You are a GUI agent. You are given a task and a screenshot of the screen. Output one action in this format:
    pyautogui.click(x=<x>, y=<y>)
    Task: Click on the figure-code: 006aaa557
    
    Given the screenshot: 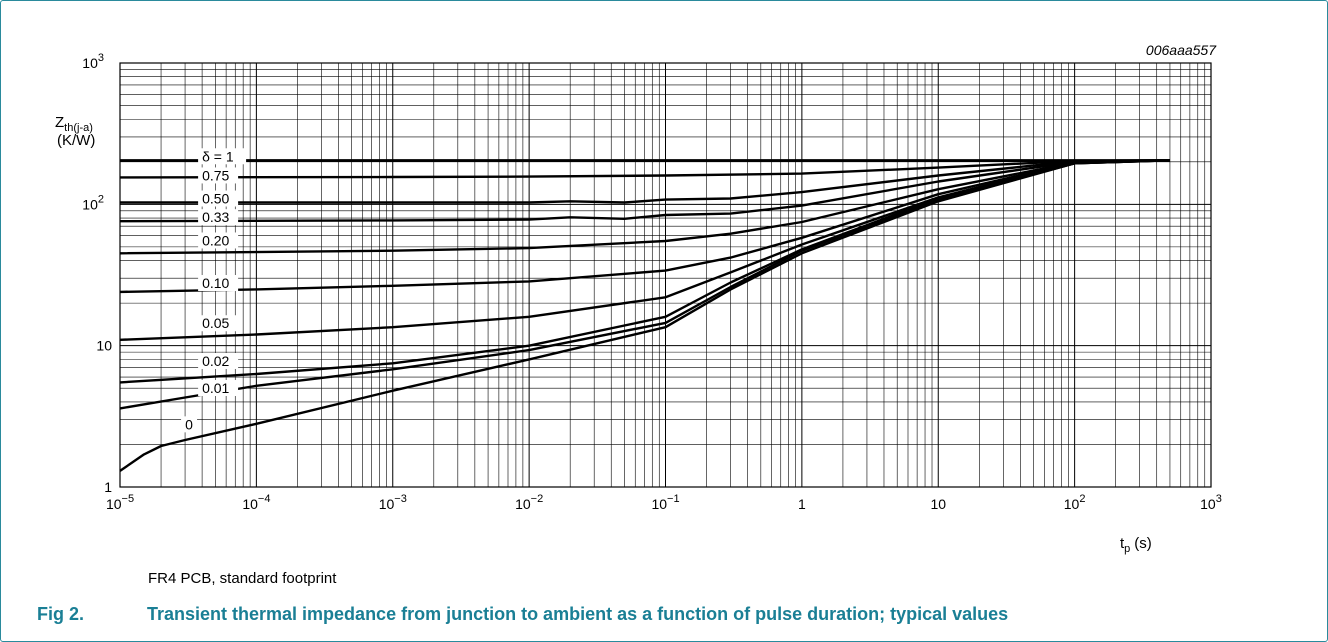 What is the action you would take?
    pyautogui.click(x=1181, y=50)
    